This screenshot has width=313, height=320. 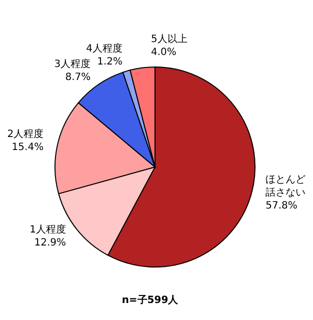 What do you see at coordinates (50, 242) in the screenshot?
I see `data-label: 12.9%` at bounding box center [50, 242].